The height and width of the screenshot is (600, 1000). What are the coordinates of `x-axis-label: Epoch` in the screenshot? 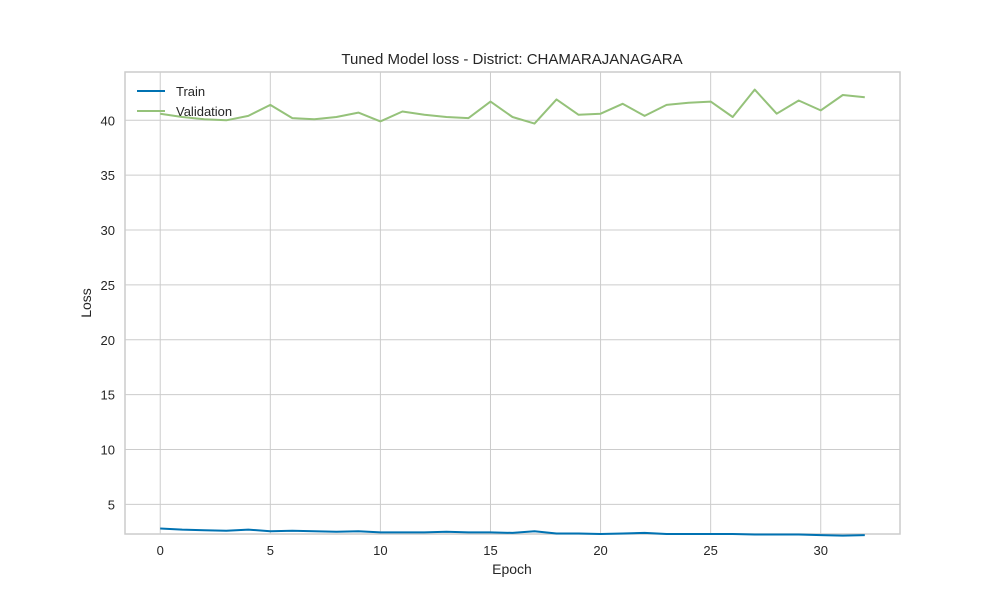 It's located at (512, 569).